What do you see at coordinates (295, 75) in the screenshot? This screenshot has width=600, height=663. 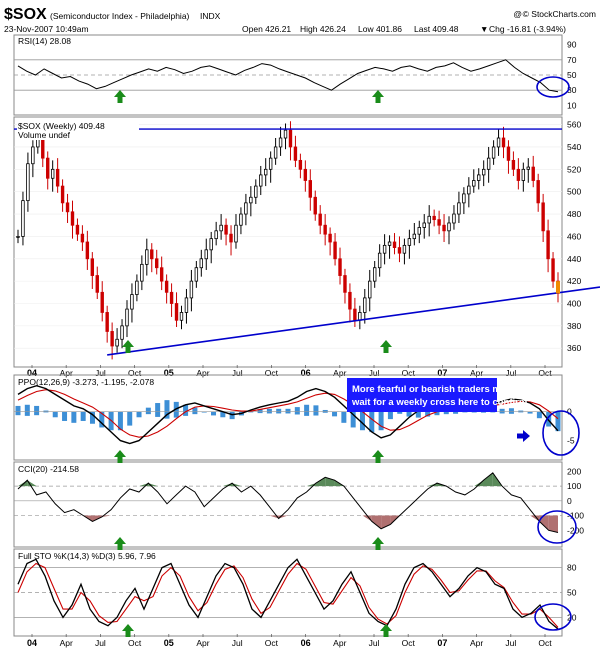 I see `rsi-panel: RSI(14) 28.08 90 70 50 30 10` at bounding box center [295, 75].